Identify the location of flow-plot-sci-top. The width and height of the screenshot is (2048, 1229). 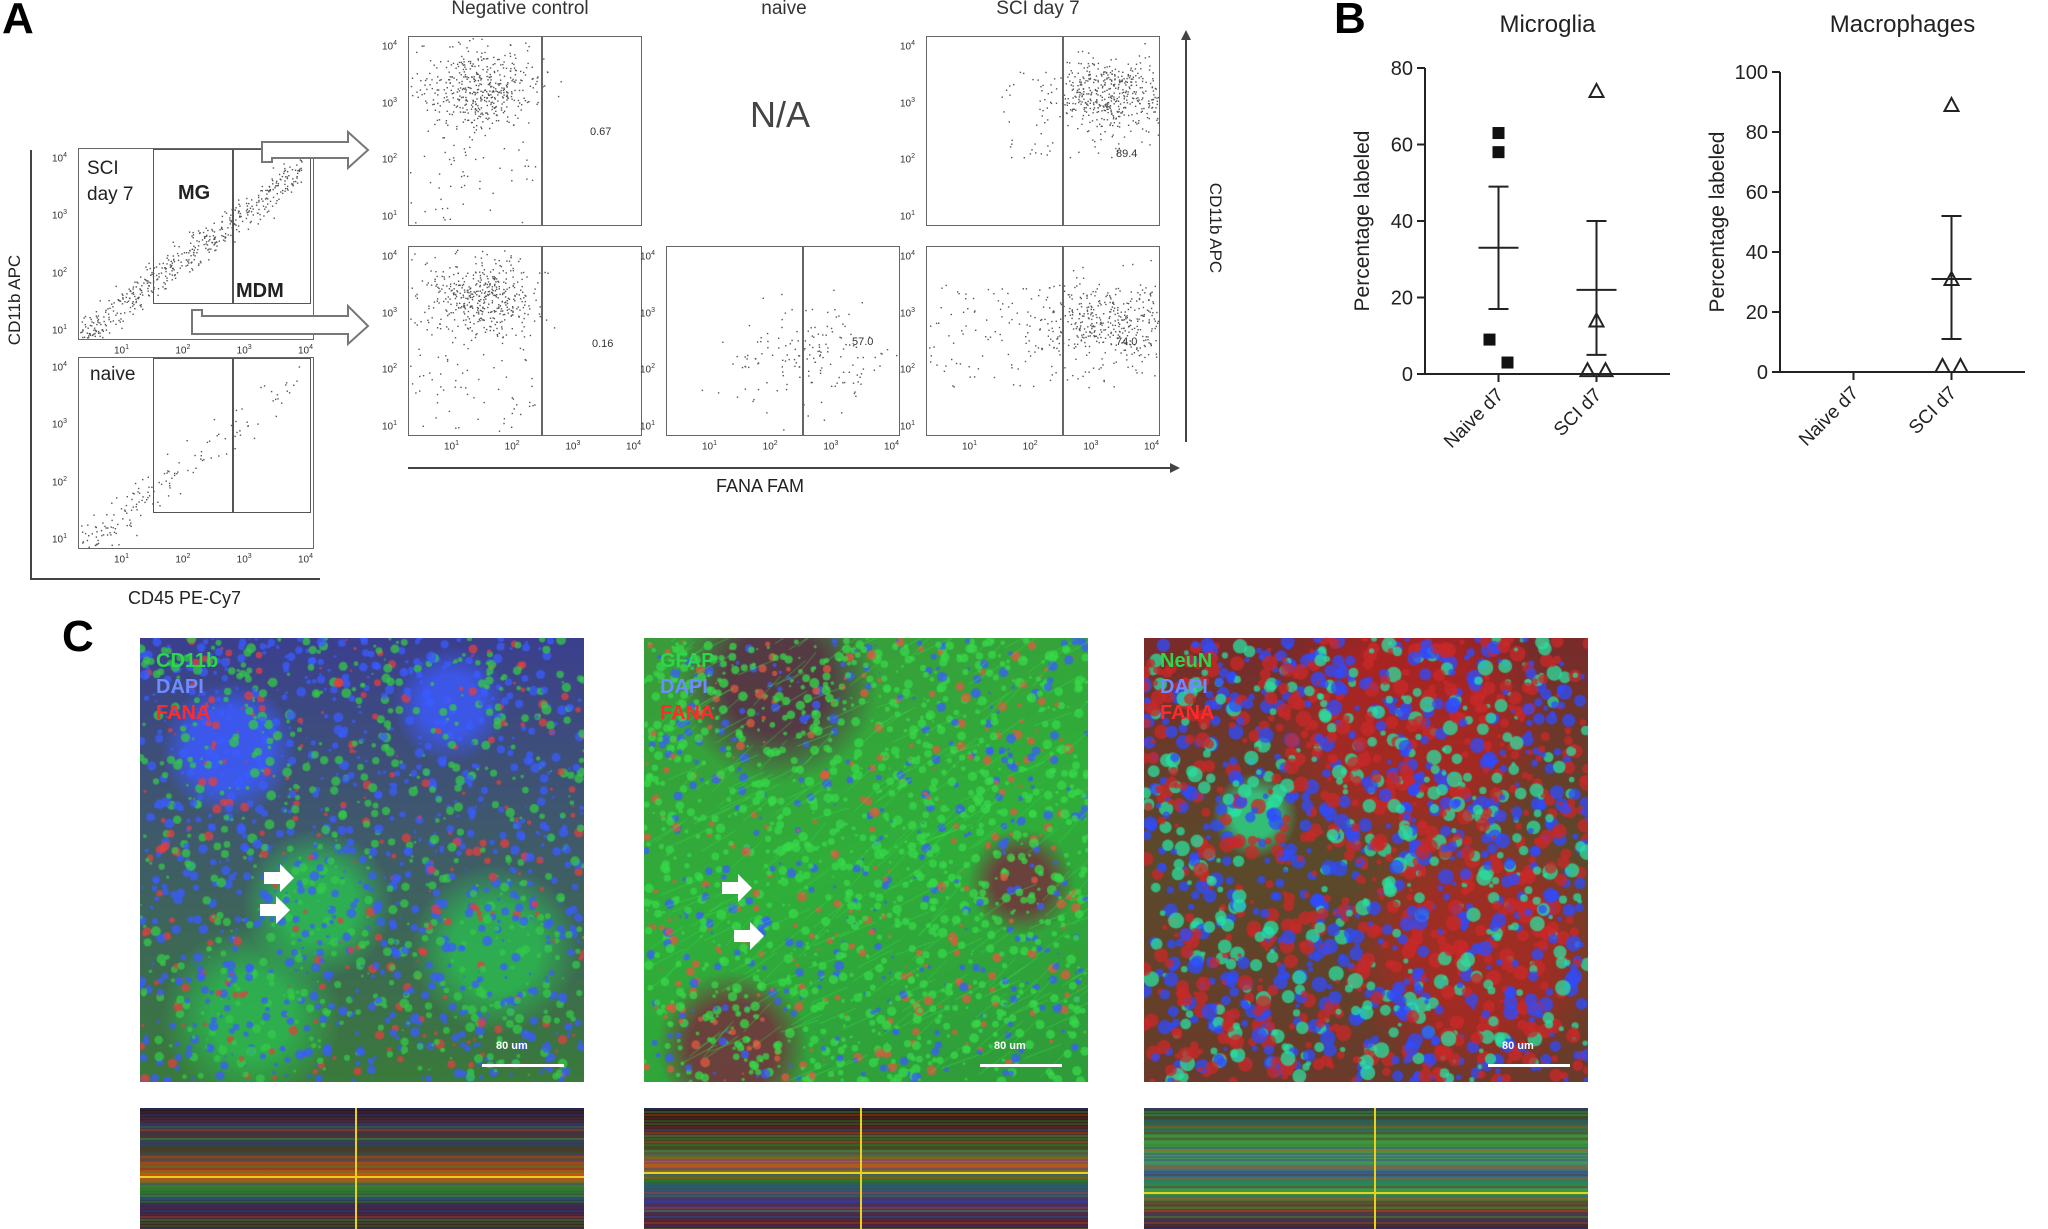
(1043, 131).